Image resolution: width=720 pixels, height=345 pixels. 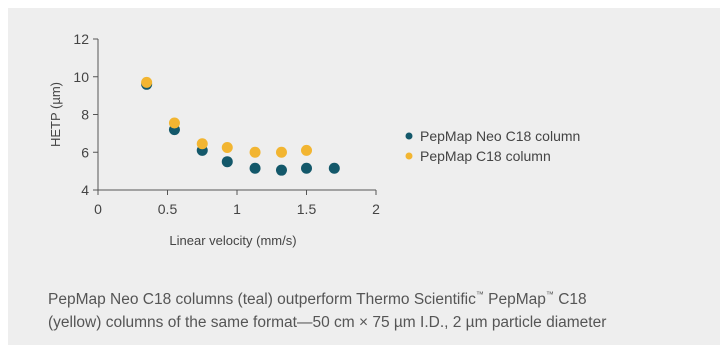 I want to click on x-tick-label: 0.5, so click(x=168, y=209).